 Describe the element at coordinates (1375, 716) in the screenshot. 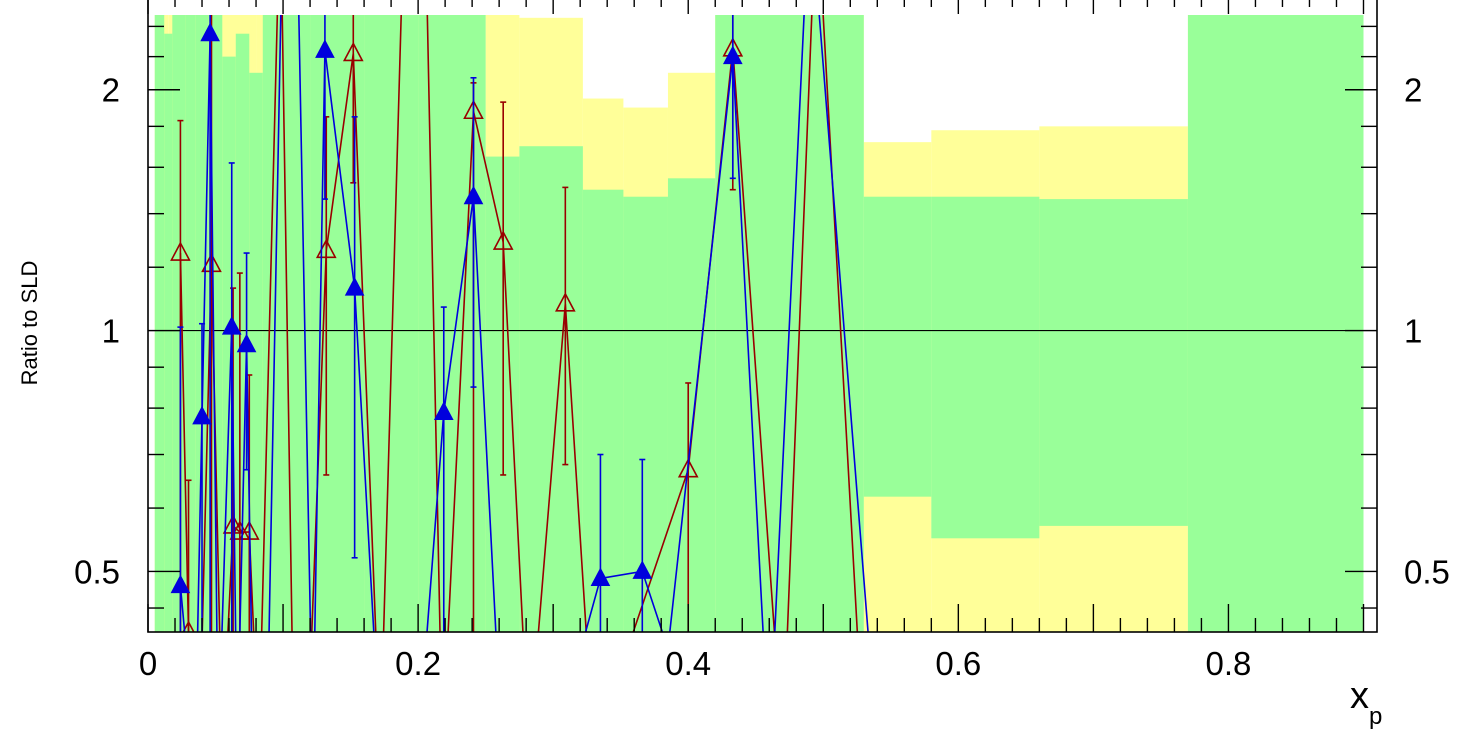

I see `x-axis-title-sub: p` at that location.